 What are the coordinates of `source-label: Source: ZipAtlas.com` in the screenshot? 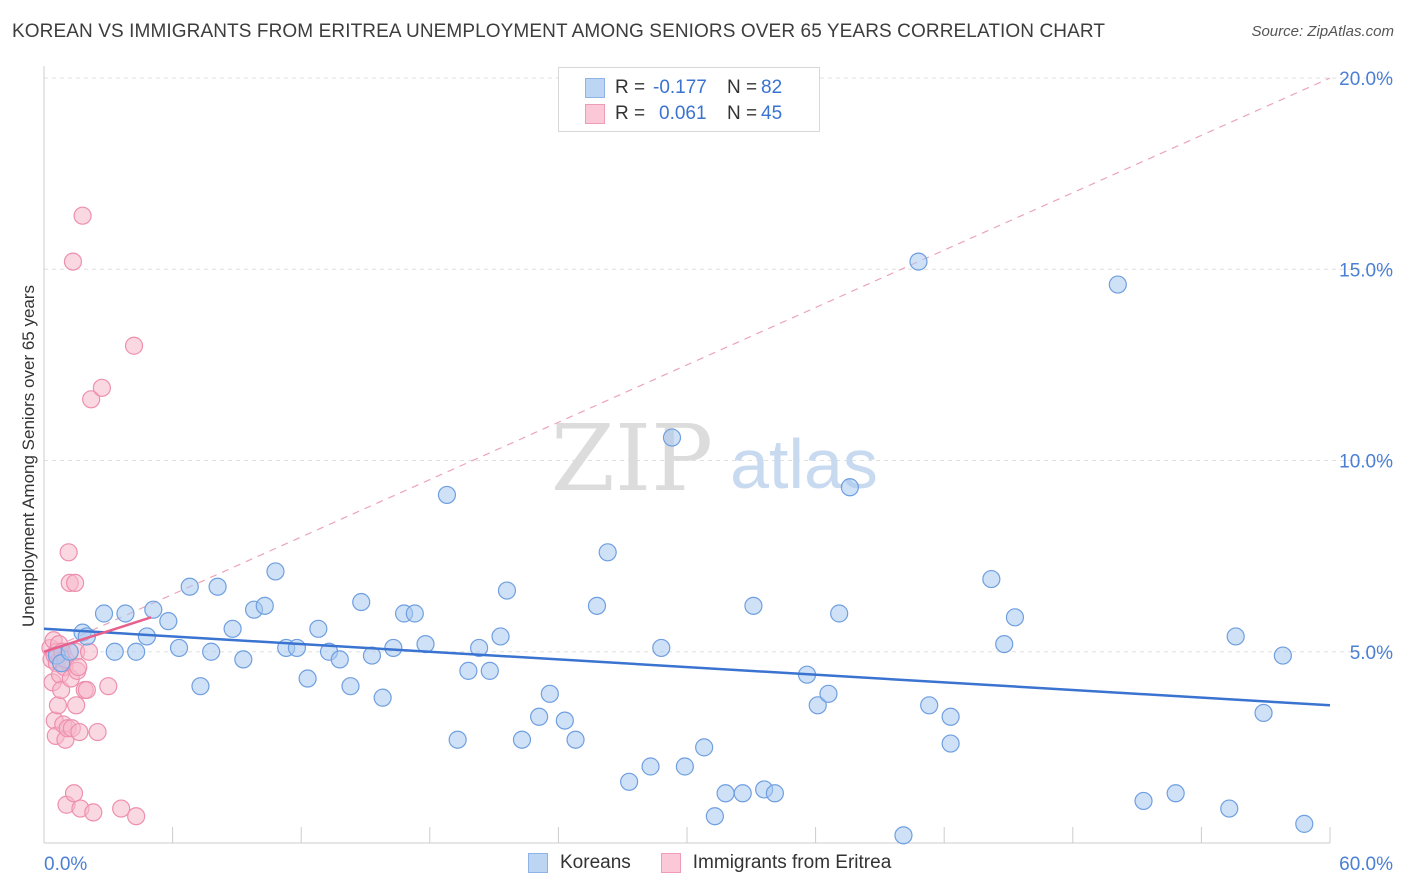 It's located at (1322, 31).